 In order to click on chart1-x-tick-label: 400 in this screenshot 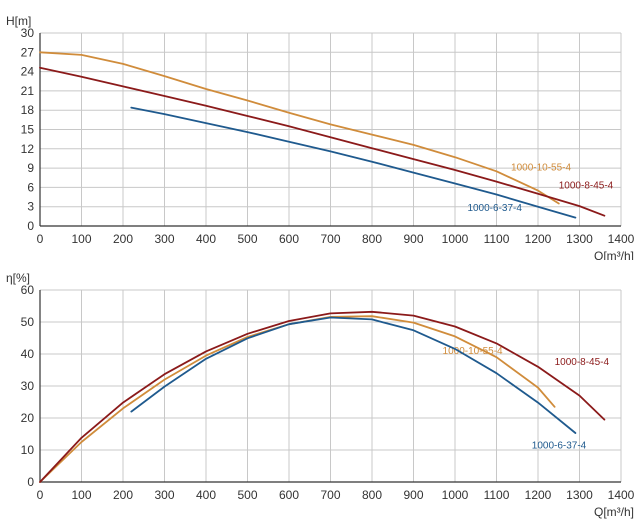, I will do `click(206, 239)`.